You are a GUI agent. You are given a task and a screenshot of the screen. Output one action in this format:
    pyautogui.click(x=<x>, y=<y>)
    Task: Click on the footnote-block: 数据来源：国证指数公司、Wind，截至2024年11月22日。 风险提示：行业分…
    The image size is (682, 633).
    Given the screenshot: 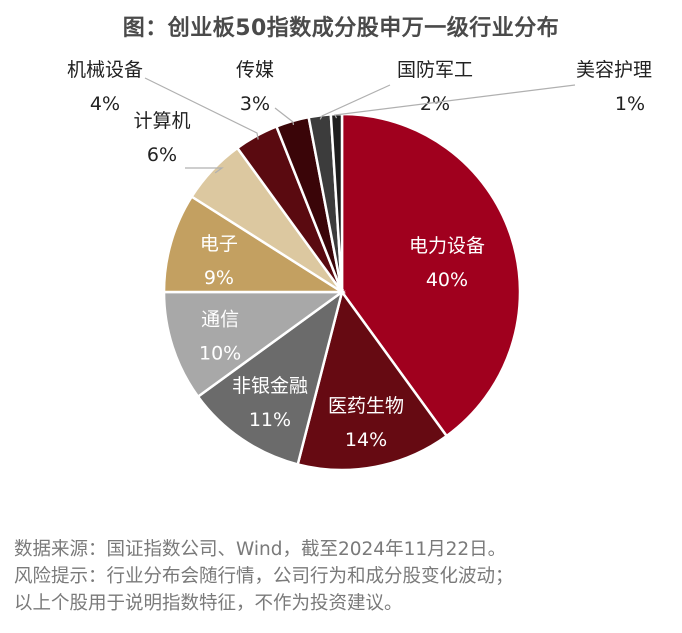 What is the action you would take?
    pyautogui.click(x=344, y=576)
    